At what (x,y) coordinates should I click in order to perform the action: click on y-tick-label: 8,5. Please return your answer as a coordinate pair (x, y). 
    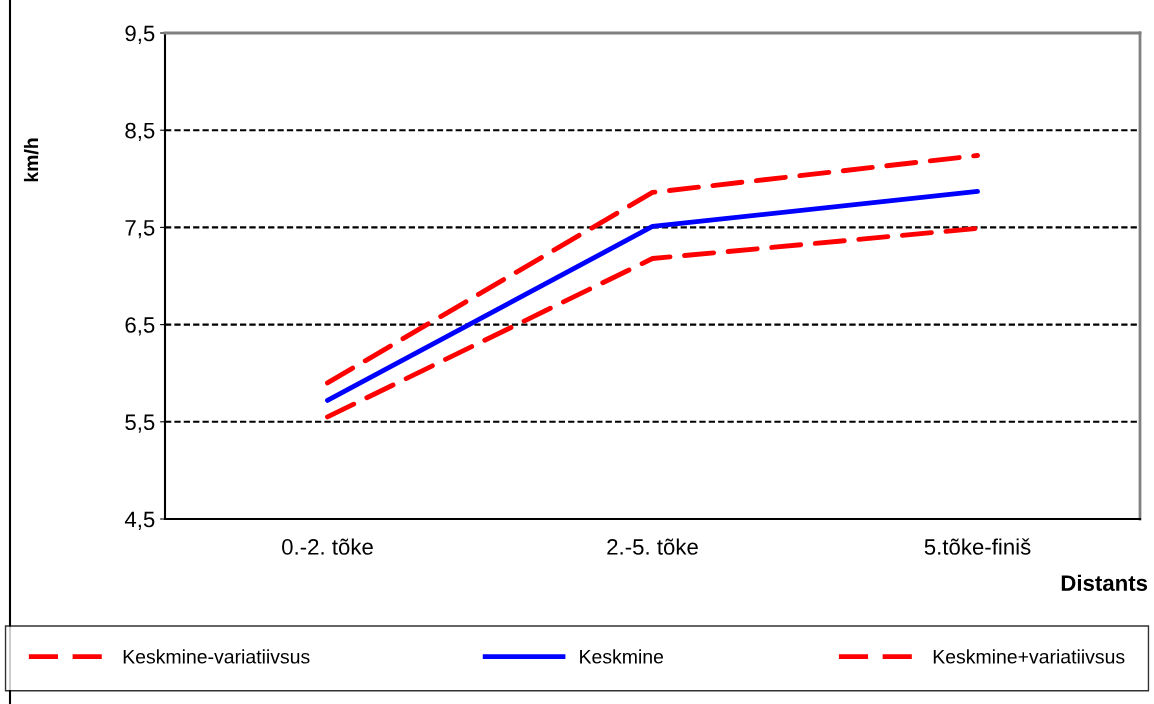
    Looking at the image, I should click on (140, 132).